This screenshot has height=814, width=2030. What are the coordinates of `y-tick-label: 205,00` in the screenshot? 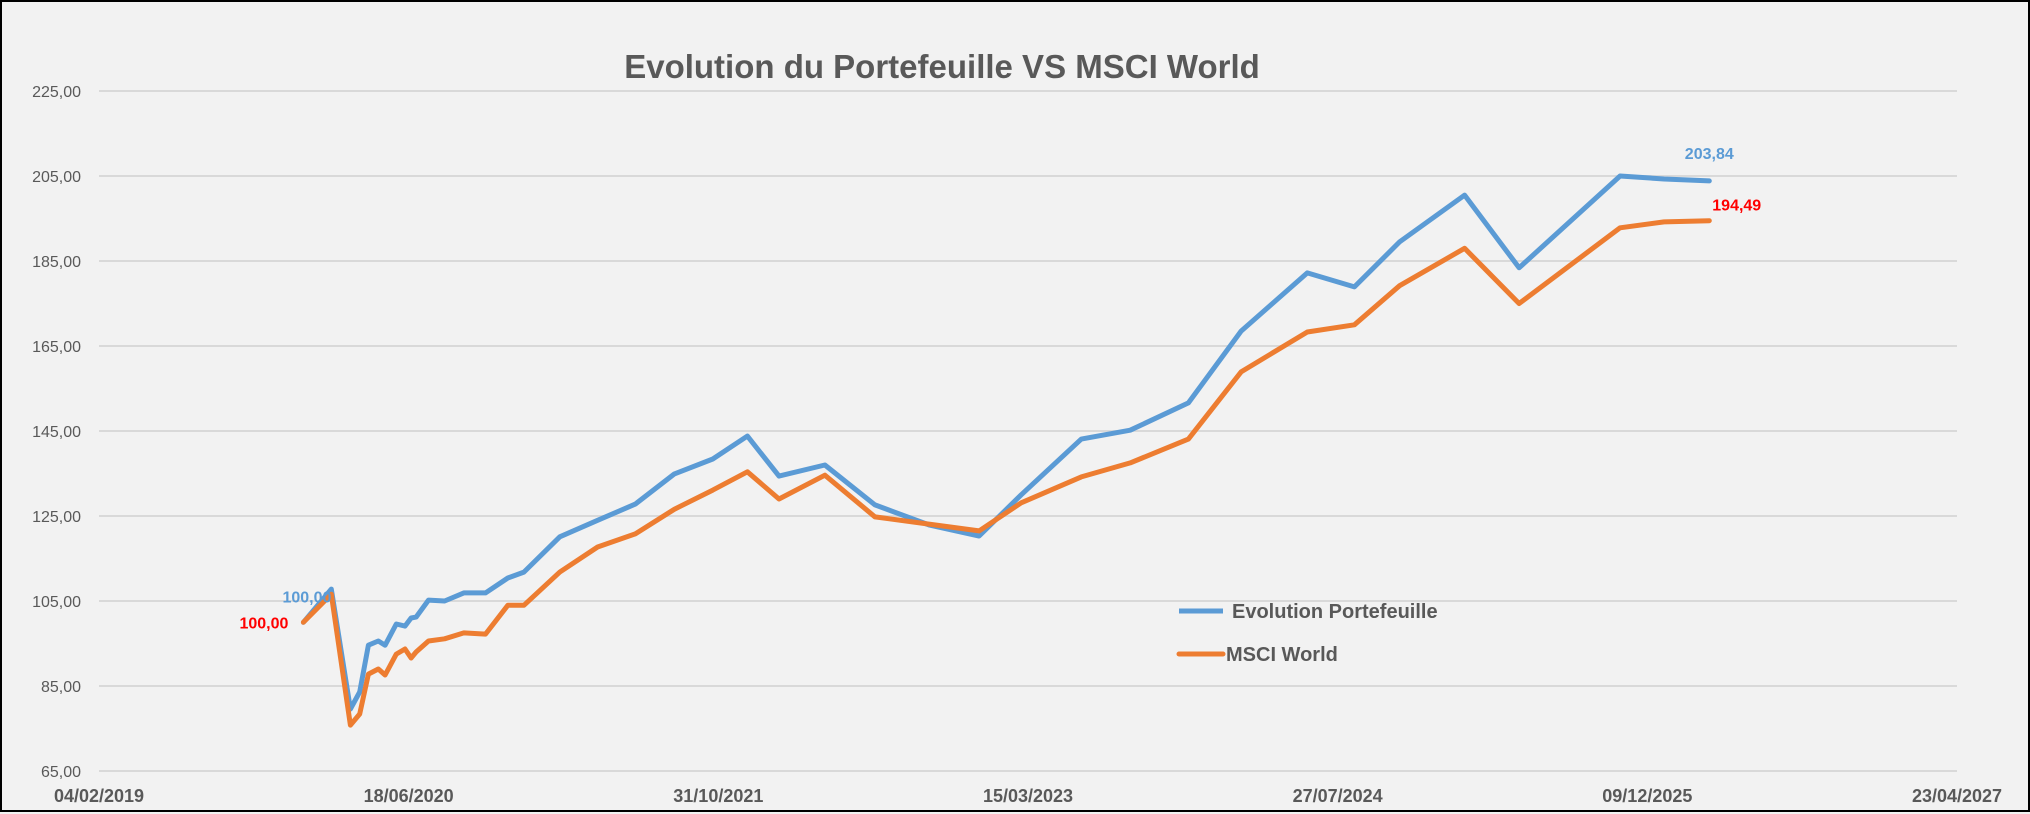 It's located at (56, 177).